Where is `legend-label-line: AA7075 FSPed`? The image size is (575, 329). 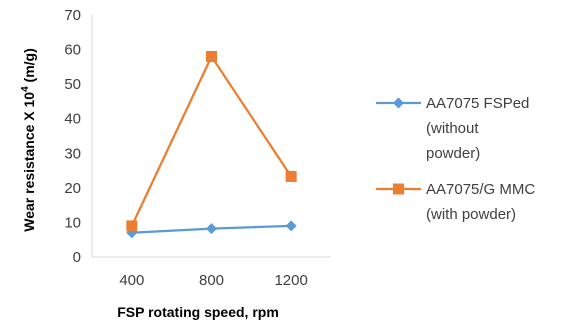
legend-label-line: AA7075 FSPed is located at coordinates (477, 103).